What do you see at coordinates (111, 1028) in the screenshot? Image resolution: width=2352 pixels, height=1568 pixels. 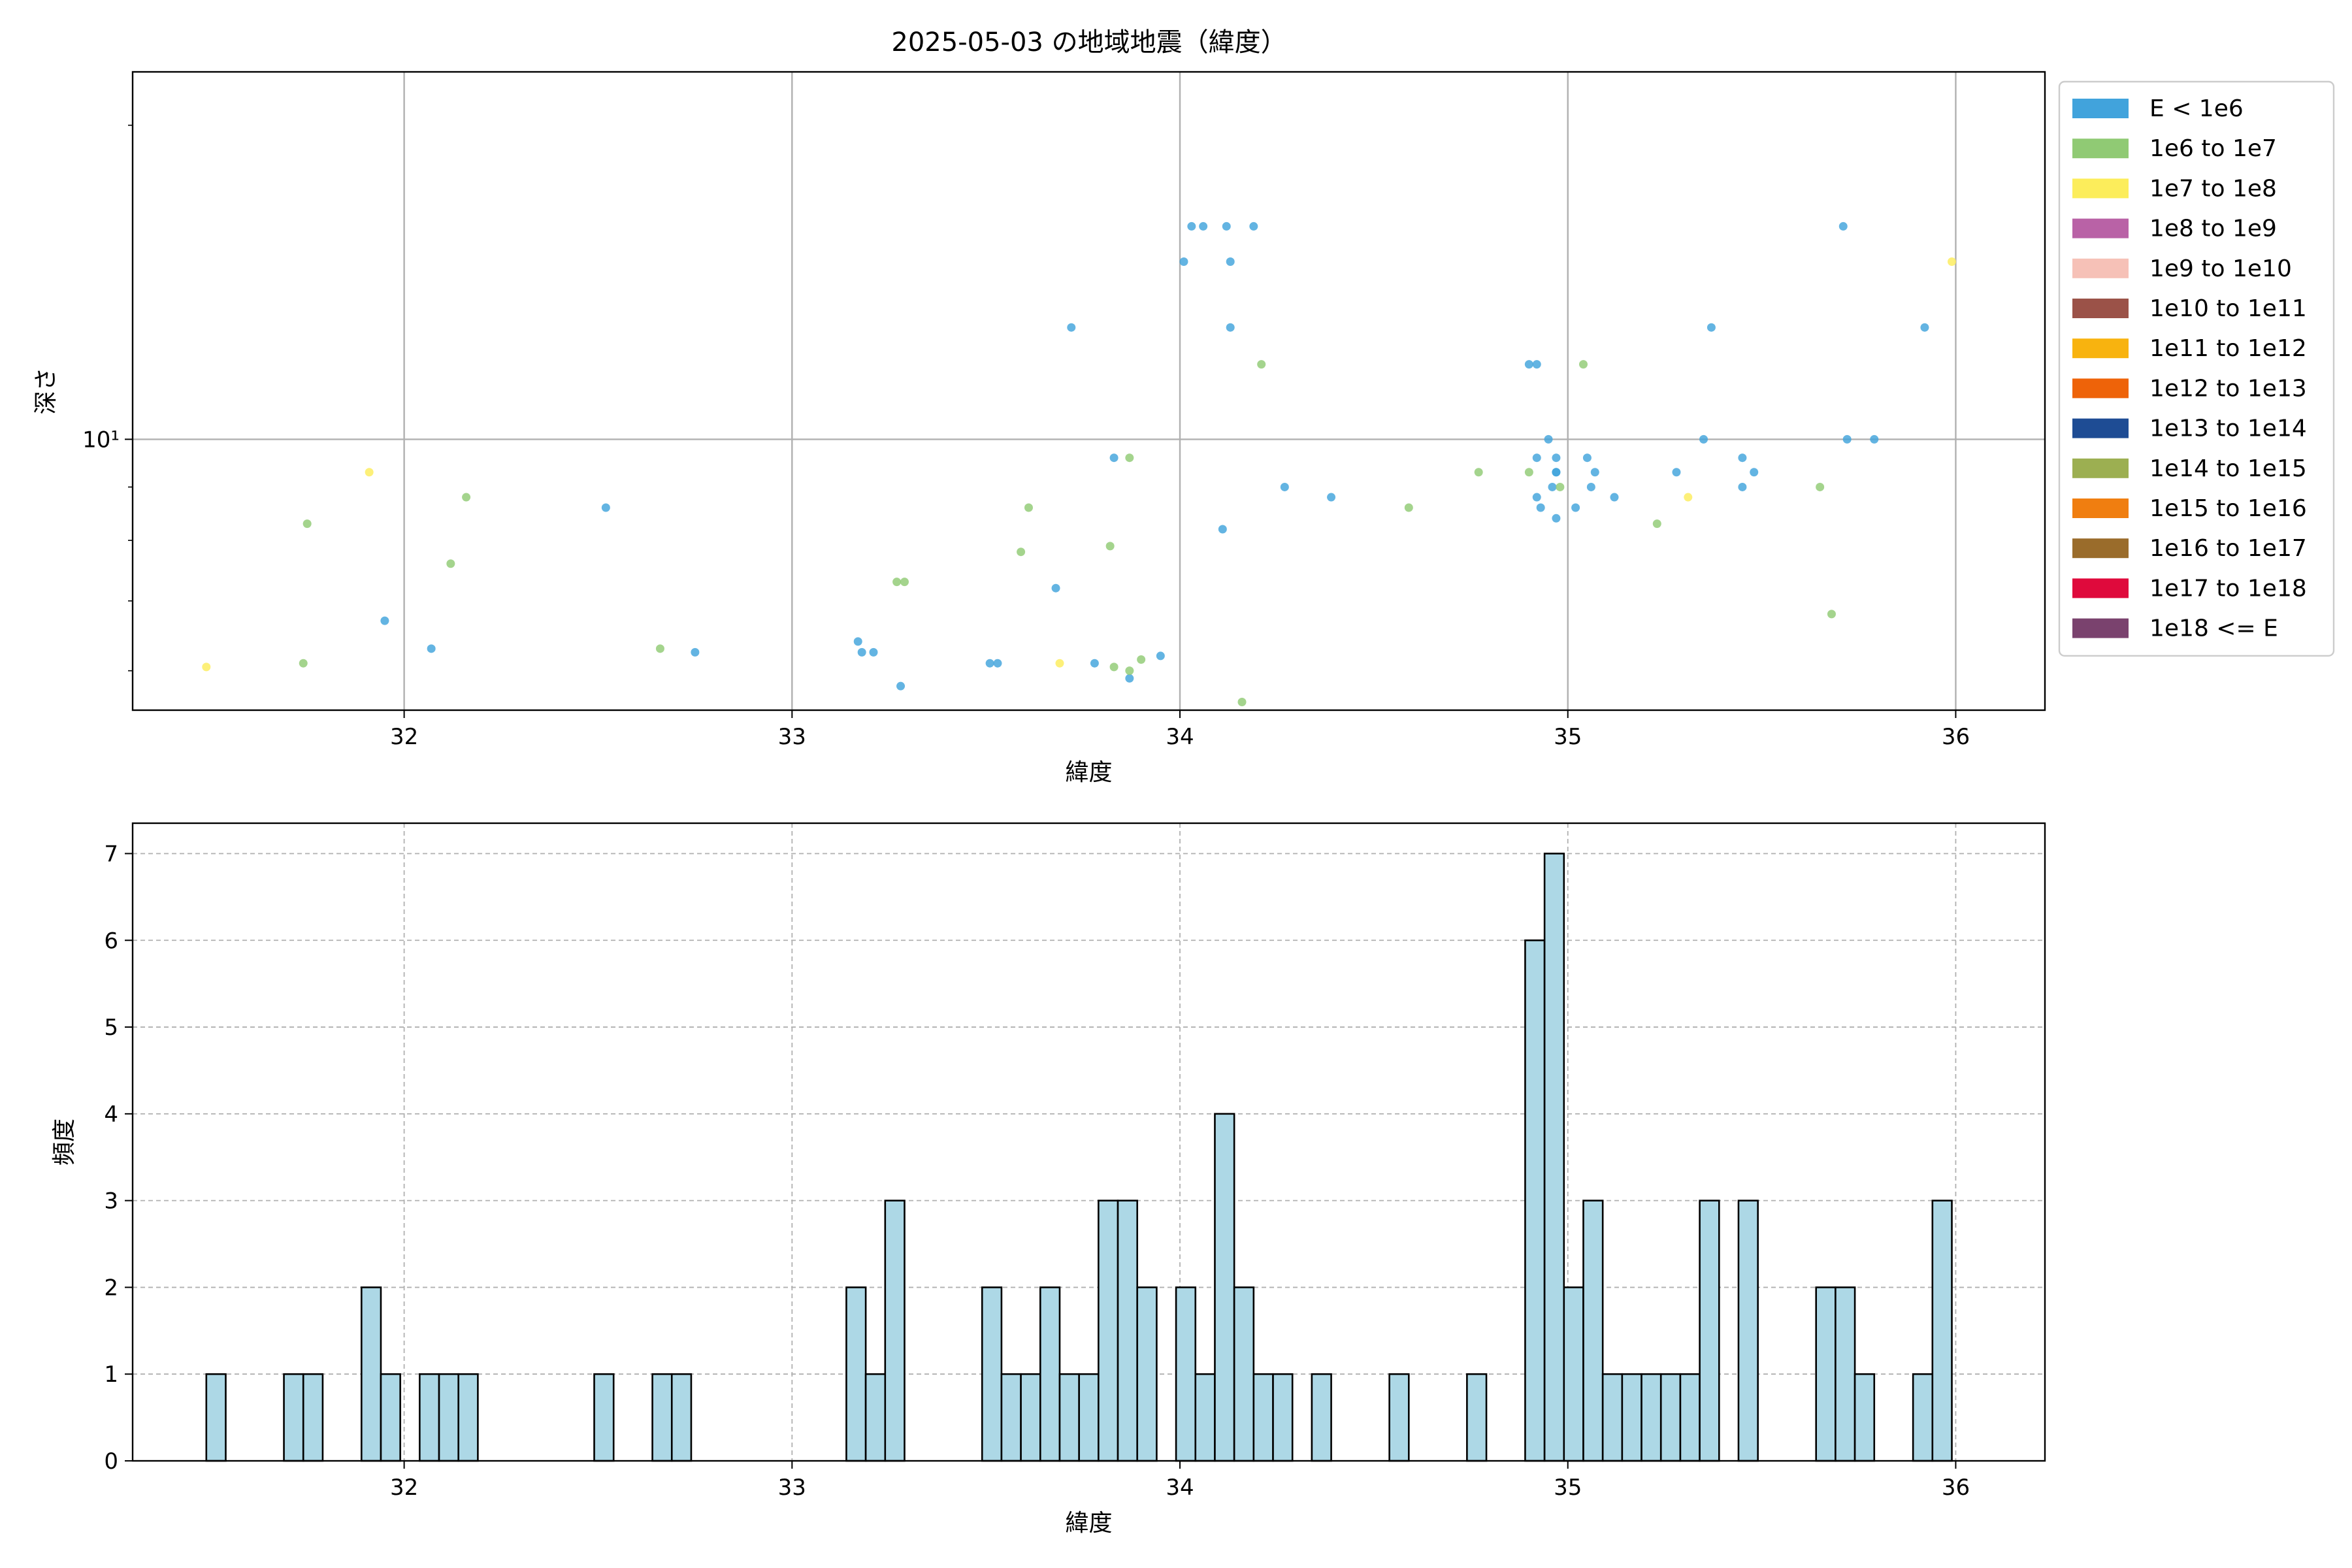 I see `y-tick-label: 5` at bounding box center [111, 1028].